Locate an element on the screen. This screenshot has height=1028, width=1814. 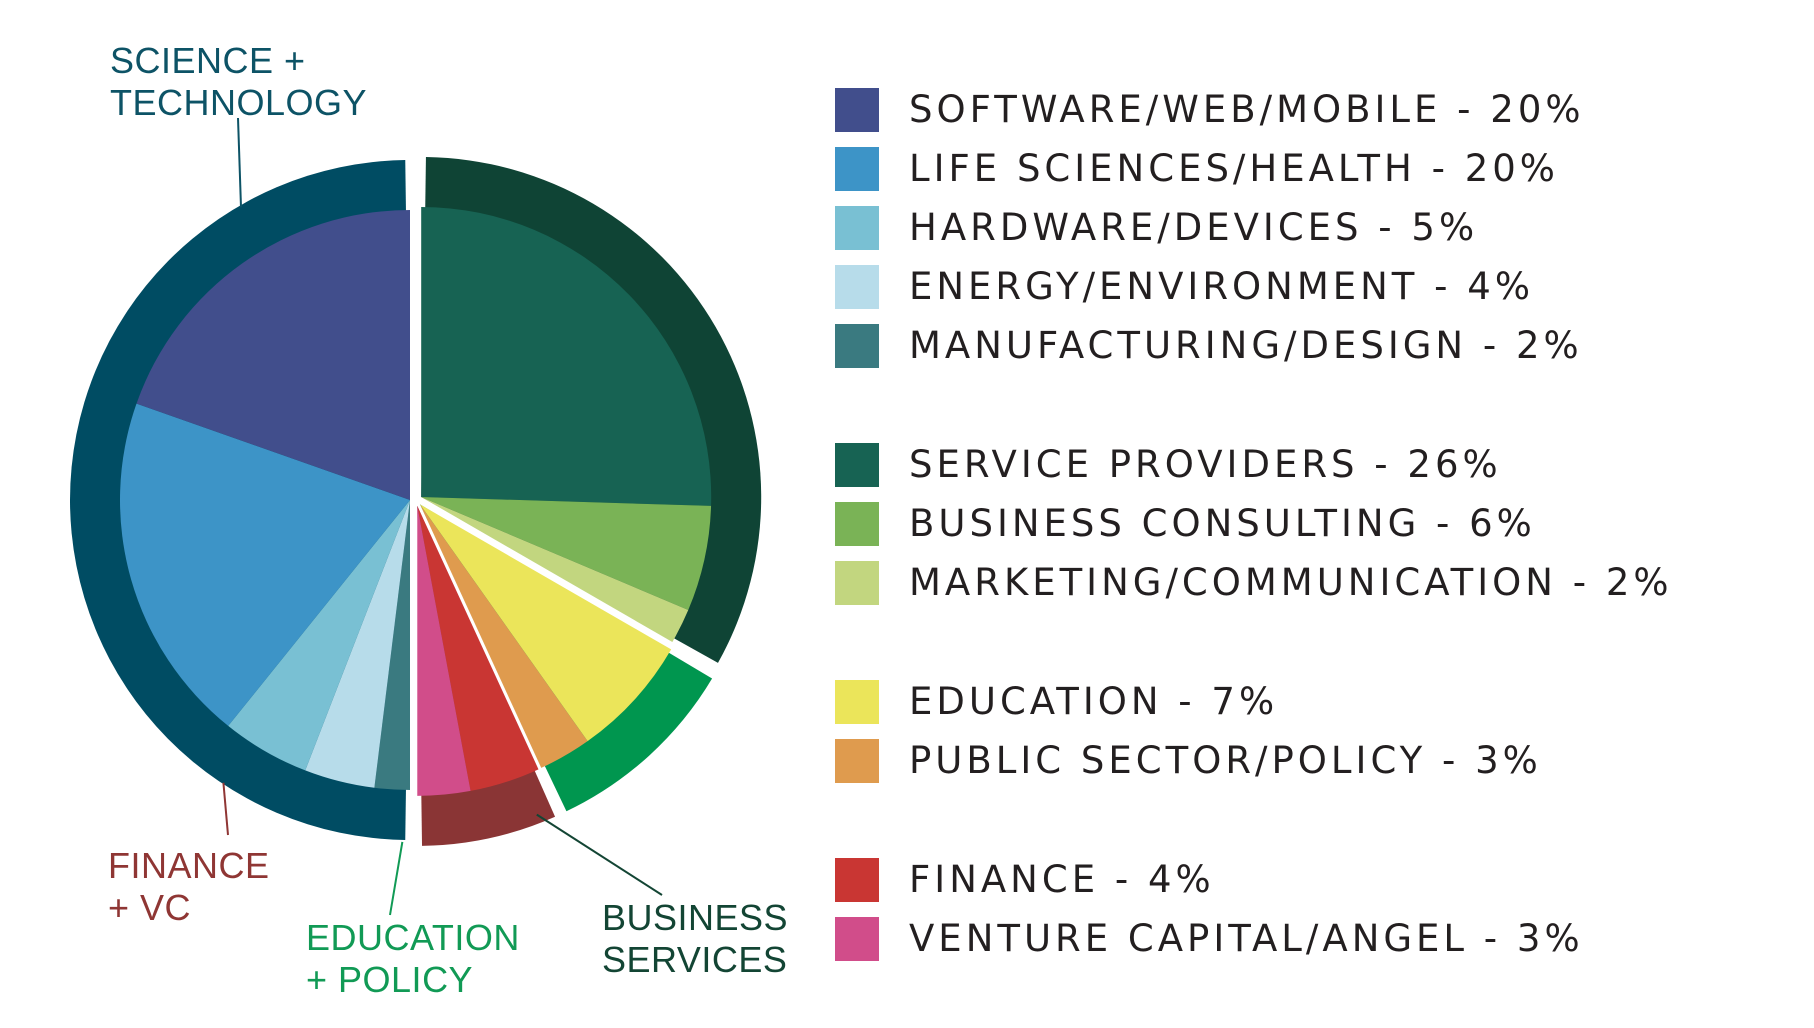
group-label-finance-vc: FINANCE + VC is located at coordinates (189, 886).